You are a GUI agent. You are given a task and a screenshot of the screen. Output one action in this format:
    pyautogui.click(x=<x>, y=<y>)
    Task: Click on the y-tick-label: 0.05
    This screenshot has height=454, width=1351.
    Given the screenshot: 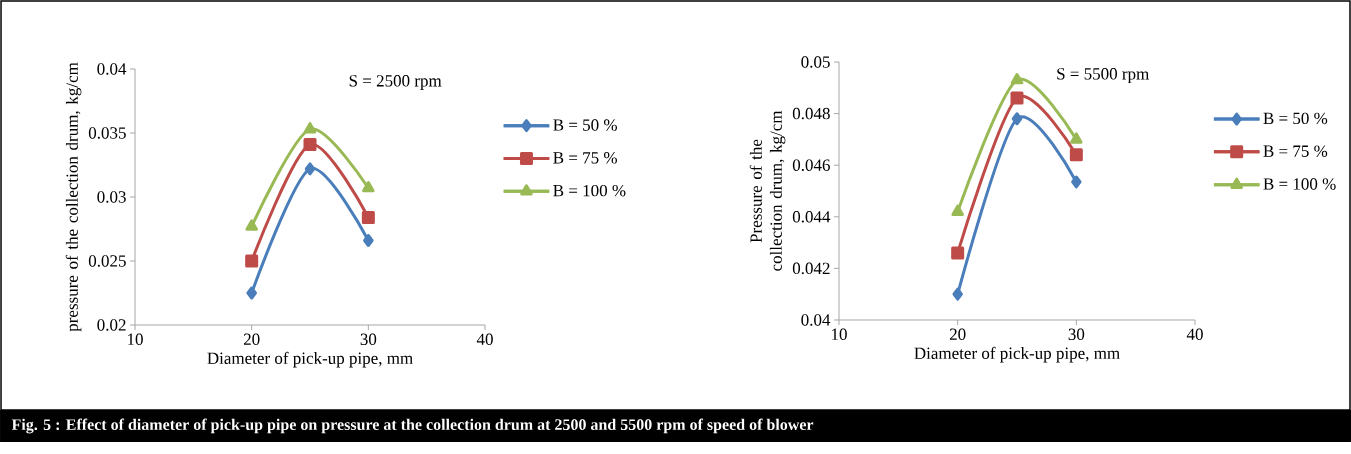 What is the action you would take?
    pyautogui.click(x=815, y=62)
    